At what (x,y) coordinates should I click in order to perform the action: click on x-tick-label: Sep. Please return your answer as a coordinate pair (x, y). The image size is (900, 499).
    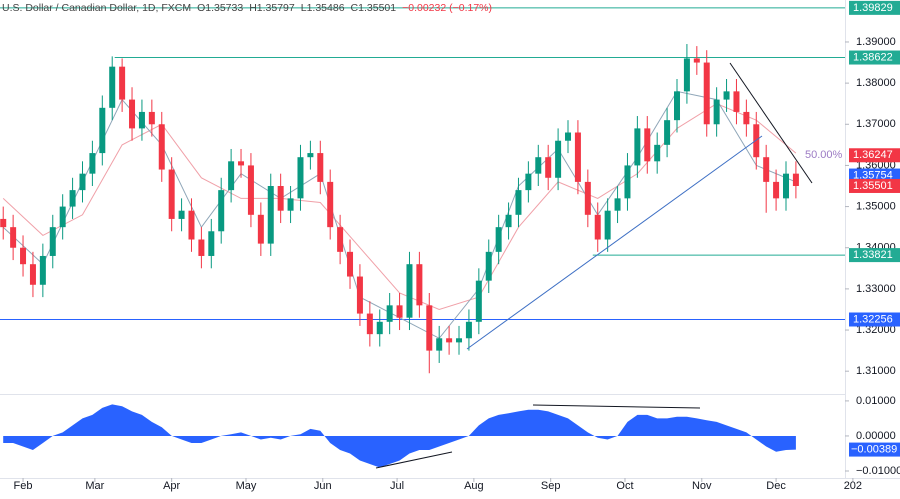
    Looking at the image, I should click on (551, 486).